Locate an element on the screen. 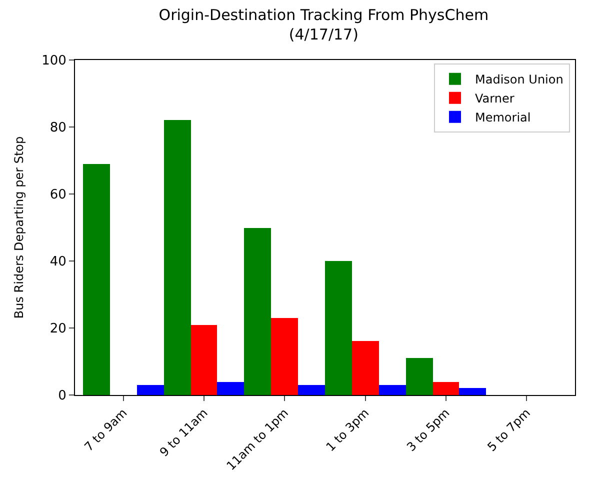 This screenshot has height=495, width=605. y-tick-label: 80 is located at coordinates (58, 128).